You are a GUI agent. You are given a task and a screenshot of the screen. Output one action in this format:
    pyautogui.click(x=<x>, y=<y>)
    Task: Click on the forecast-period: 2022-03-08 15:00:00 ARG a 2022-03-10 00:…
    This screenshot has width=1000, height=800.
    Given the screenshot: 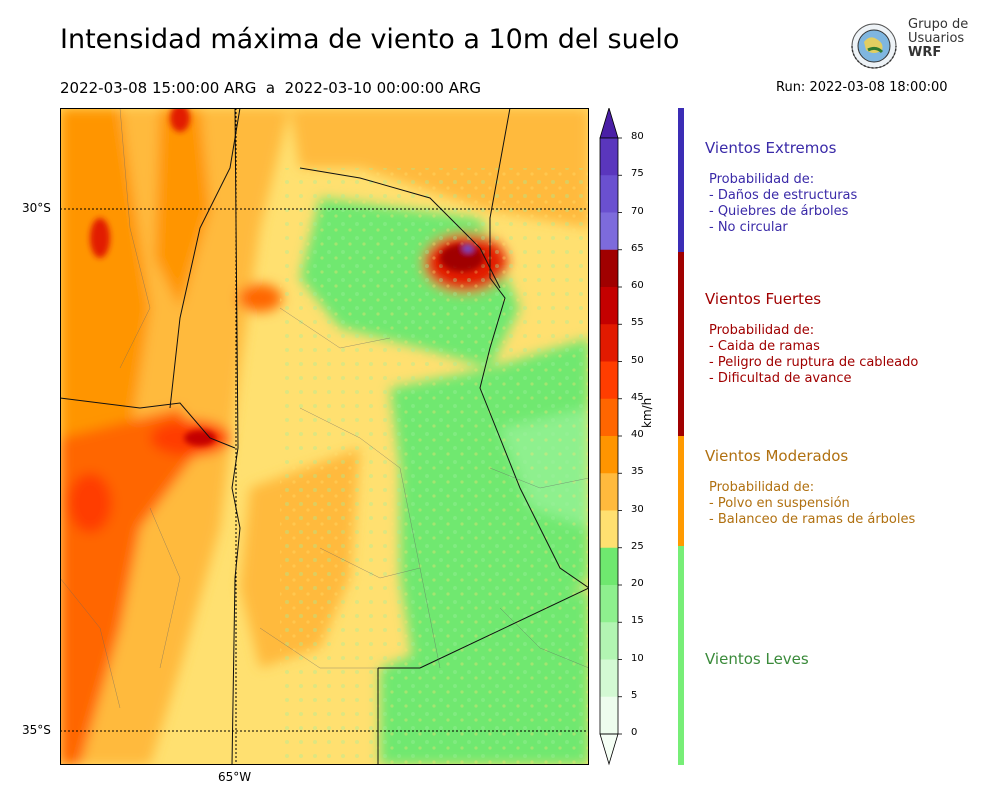 What is the action you would take?
    pyautogui.click(x=271, y=88)
    